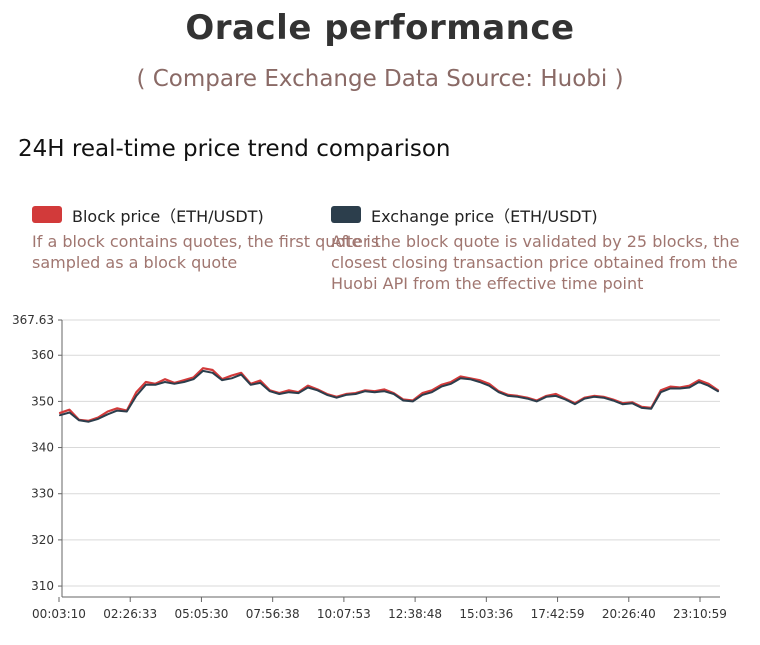  I want to click on x-tick-label: 12:38:48, so click(415, 614).